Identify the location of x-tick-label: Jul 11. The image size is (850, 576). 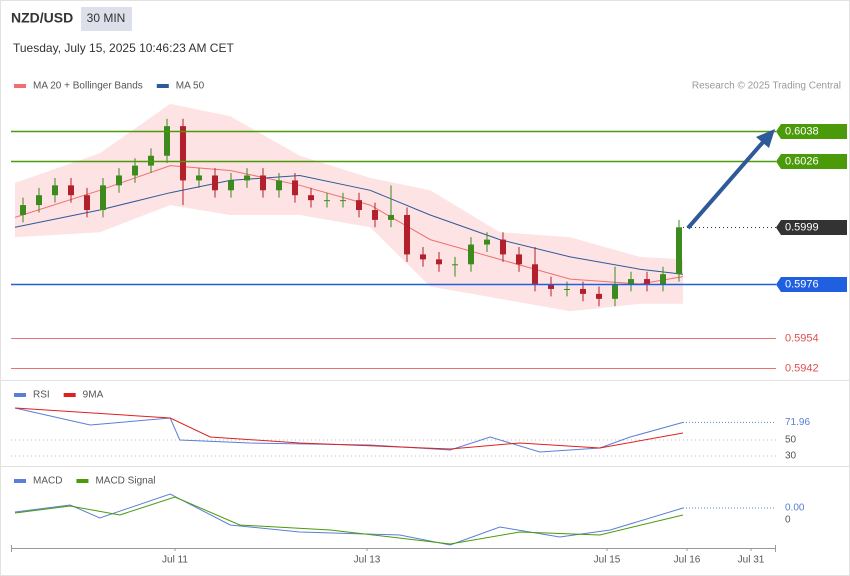
(175, 560).